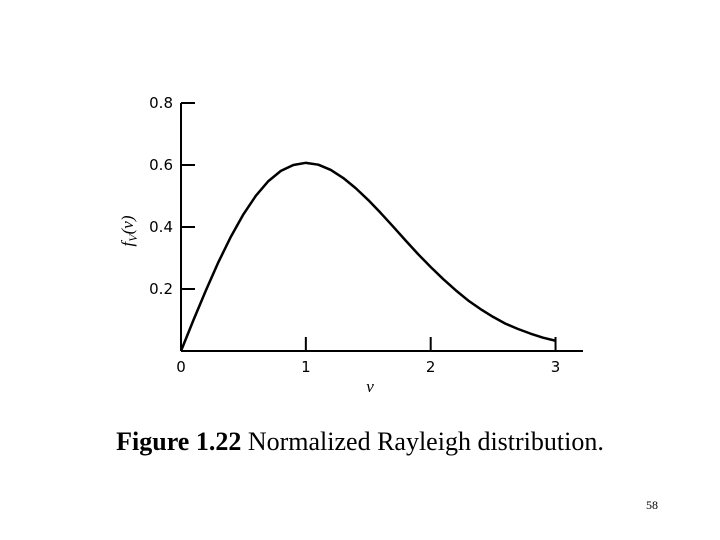  I want to click on y-label-part: V, so click(133, 237).